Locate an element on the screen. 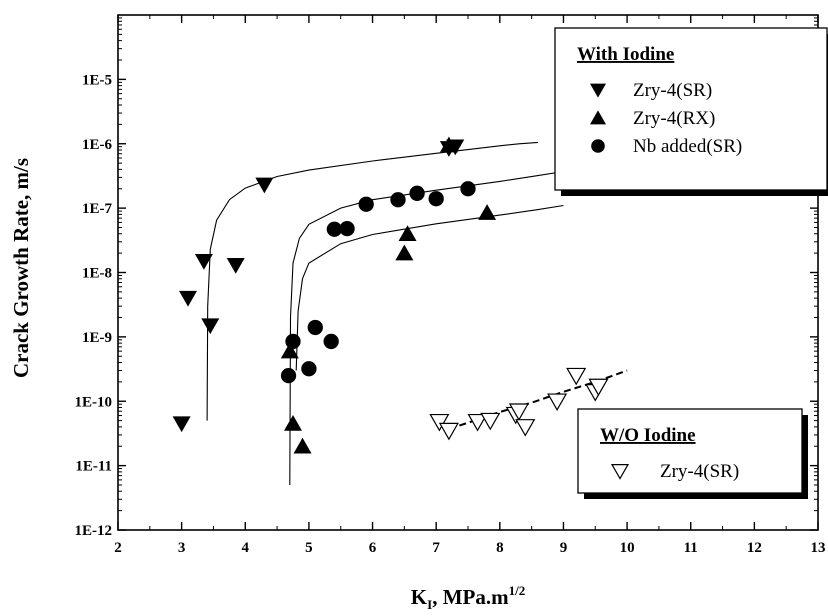 This screenshot has width=828, height=616. y-tick-label: 1E-10 is located at coordinates (94, 402).